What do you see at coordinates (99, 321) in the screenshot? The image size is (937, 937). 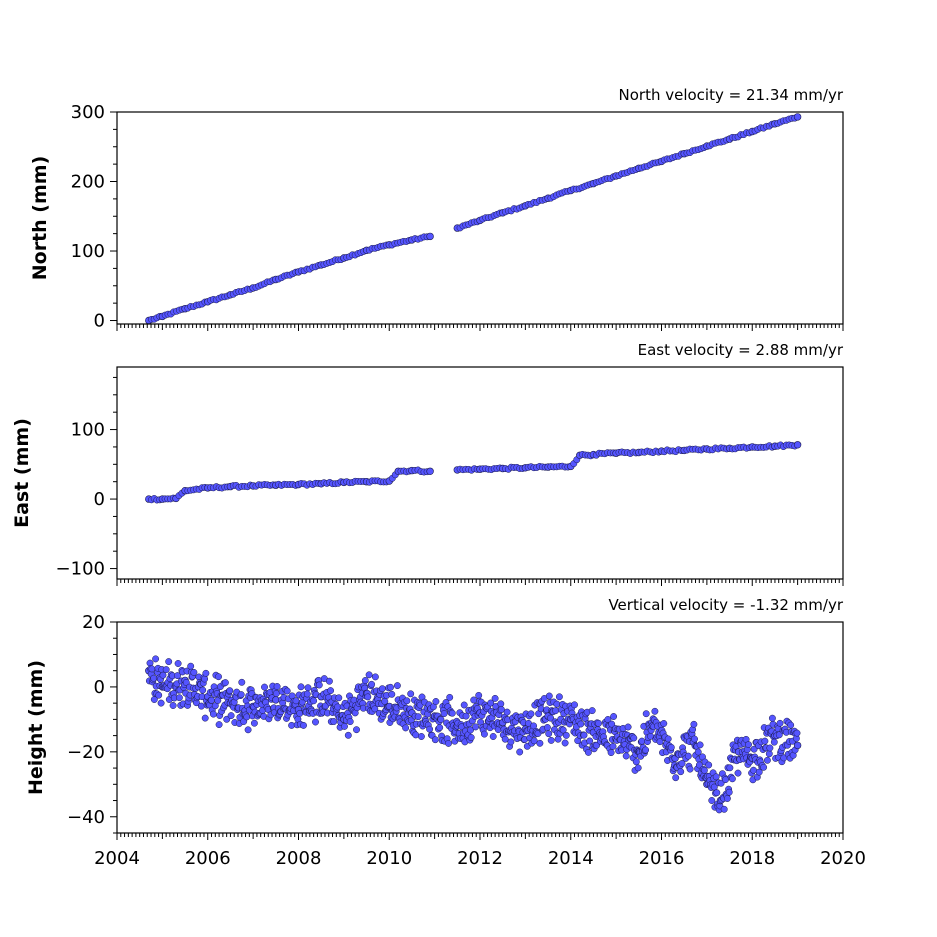 I see `y-tick-label: 0` at bounding box center [99, 321].